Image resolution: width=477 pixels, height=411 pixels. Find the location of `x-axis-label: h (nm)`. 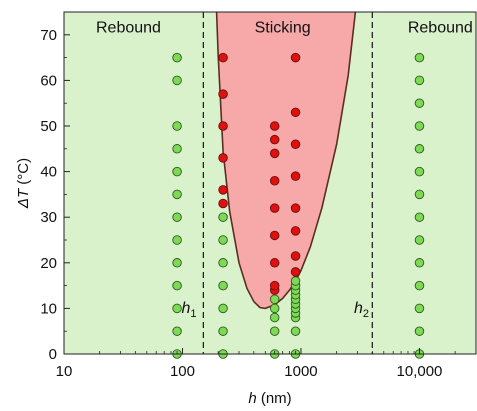

x-axis-label: h (nm) is located at coordinates (269, 398).